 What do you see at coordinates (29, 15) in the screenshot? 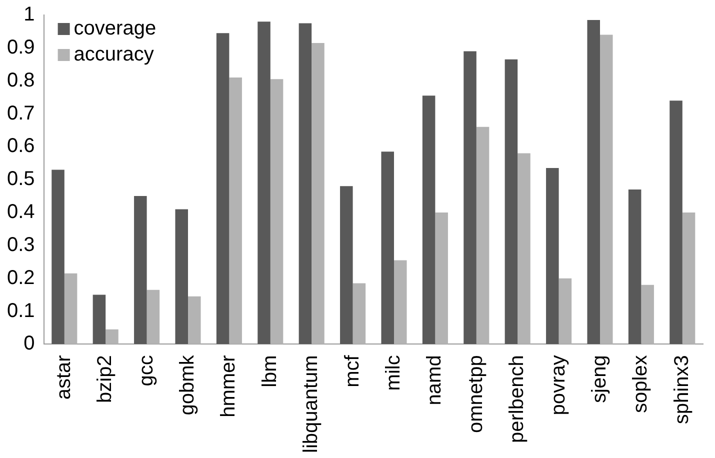
I see `y-tick-label: 1` at bounding box center [29, 15].